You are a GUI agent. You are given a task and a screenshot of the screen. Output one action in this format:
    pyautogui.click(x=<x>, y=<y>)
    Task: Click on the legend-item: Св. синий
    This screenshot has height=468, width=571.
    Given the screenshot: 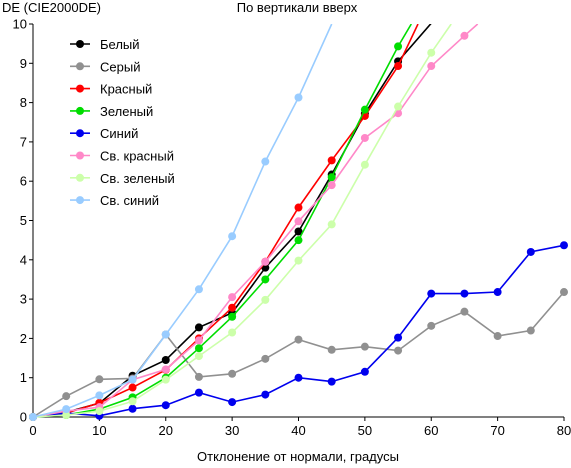 What is the action you would take?
    pyautogui.click(x=114, y=200)
    